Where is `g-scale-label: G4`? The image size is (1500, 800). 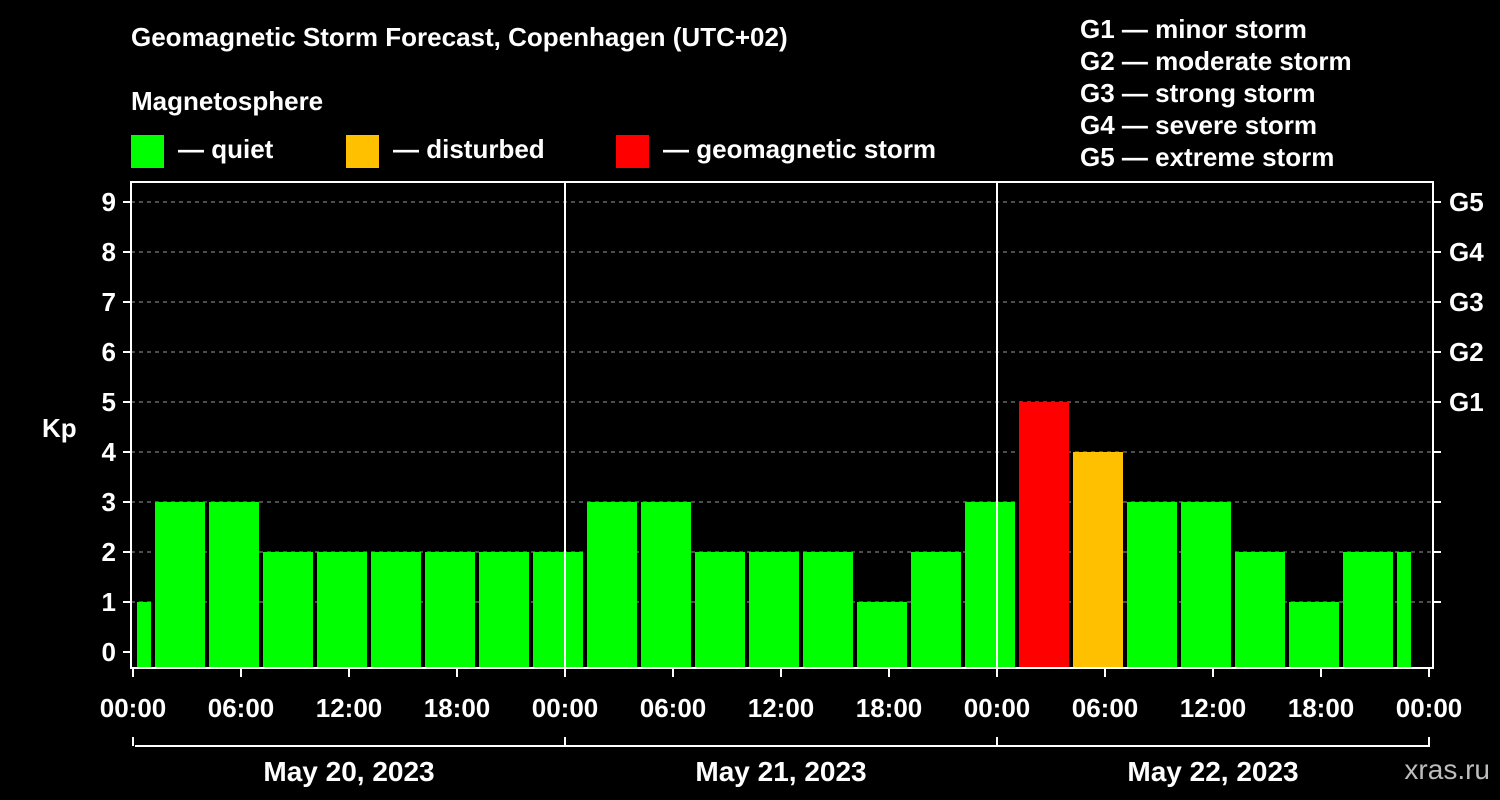 g-scale-label: G4 is located at coordinates (1466, 252).